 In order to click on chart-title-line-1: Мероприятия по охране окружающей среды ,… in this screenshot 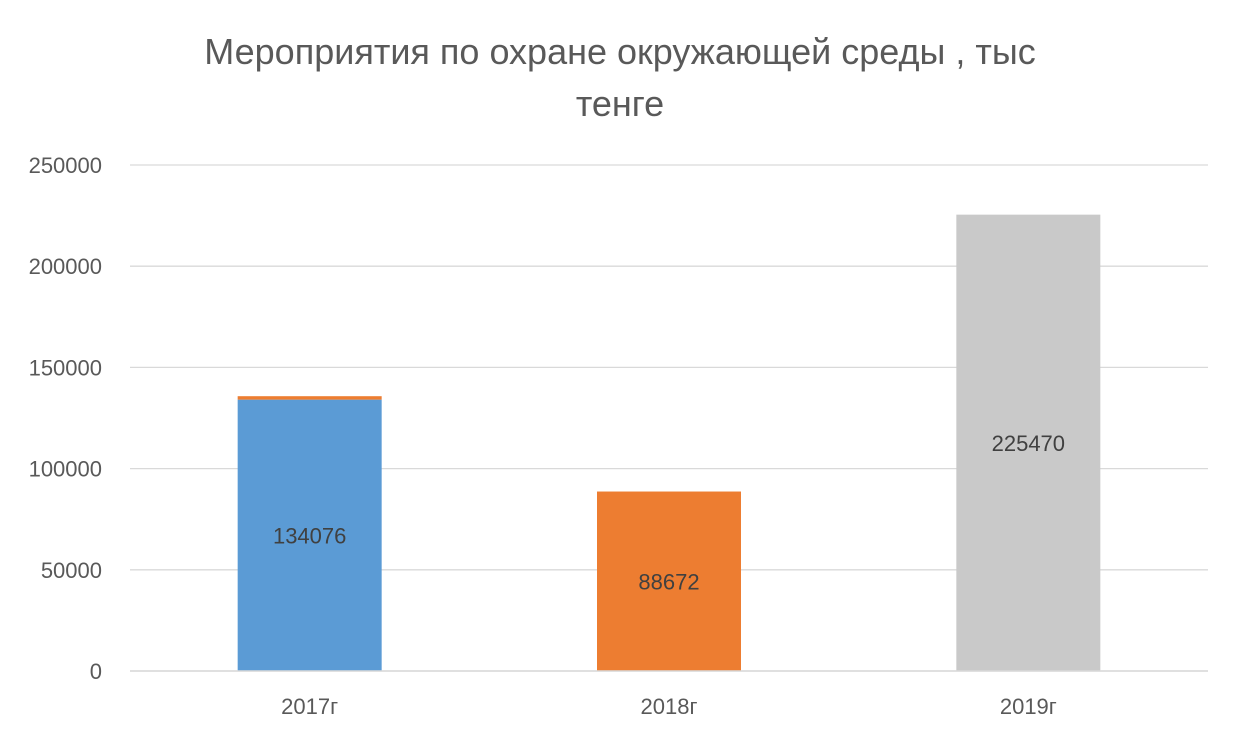, I will do `click(620, 51)`.